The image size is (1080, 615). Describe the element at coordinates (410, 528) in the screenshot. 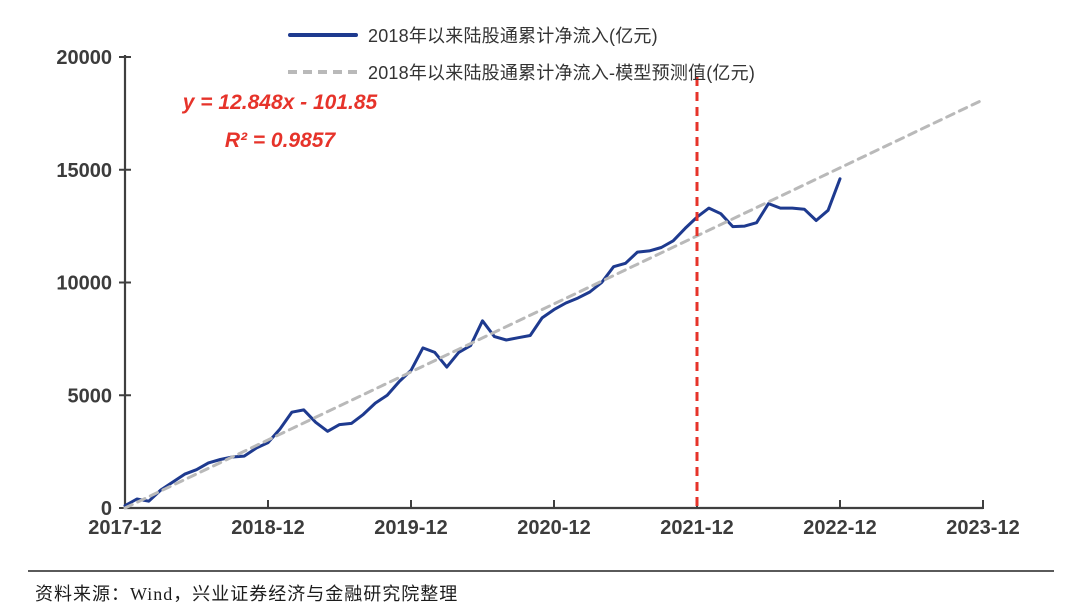

I see `x-tick-label: 2019-12` at that location.